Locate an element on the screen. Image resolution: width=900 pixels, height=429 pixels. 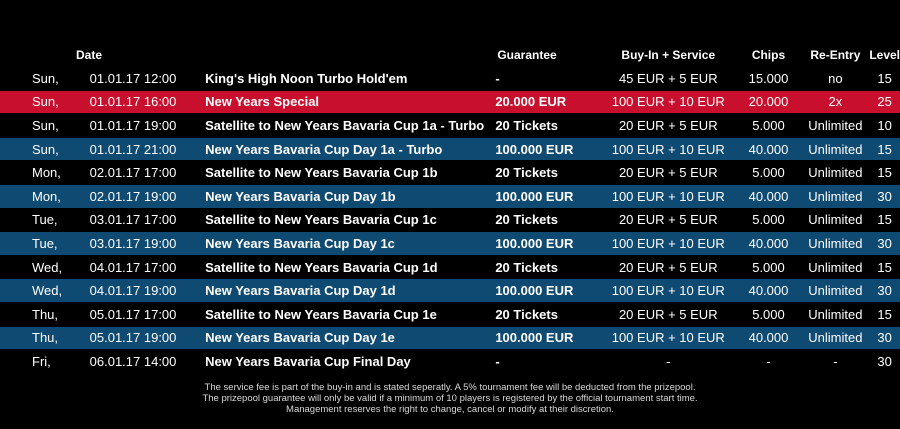
row-date: 04.01.17 19:00 is located at coordinates (147, 290).